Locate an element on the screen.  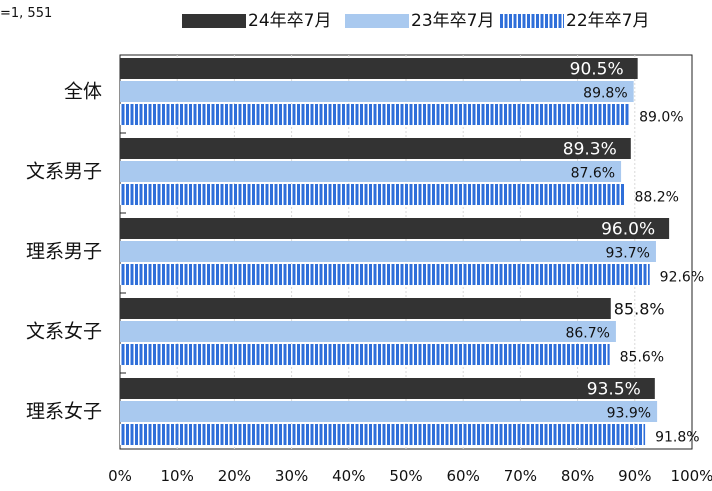
x-tick-label: 20% is located at coordinates (234, 476).